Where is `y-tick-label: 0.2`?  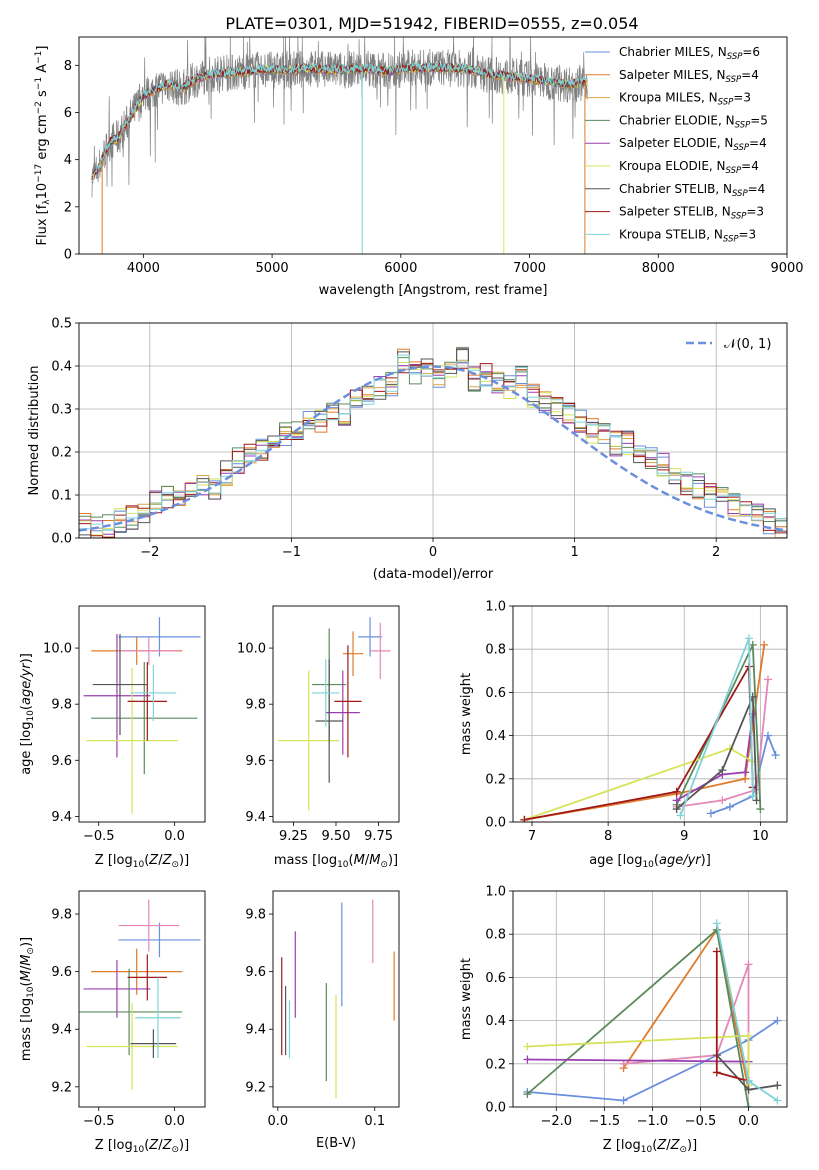
y-tick-label: 0.2 is located at coordinates (495, 779).